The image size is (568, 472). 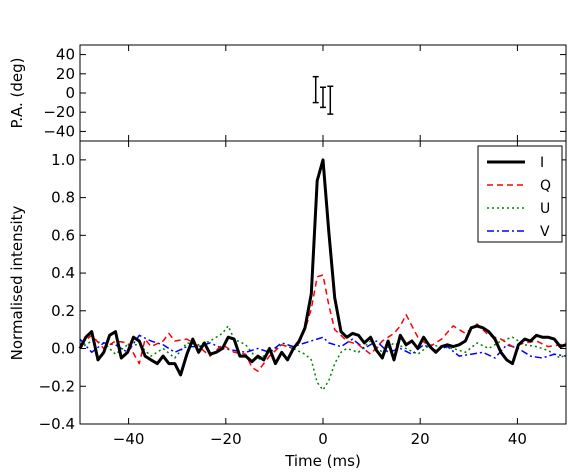 I want to click on pa-y-tick-label: −20, so click(x=59, y=112).